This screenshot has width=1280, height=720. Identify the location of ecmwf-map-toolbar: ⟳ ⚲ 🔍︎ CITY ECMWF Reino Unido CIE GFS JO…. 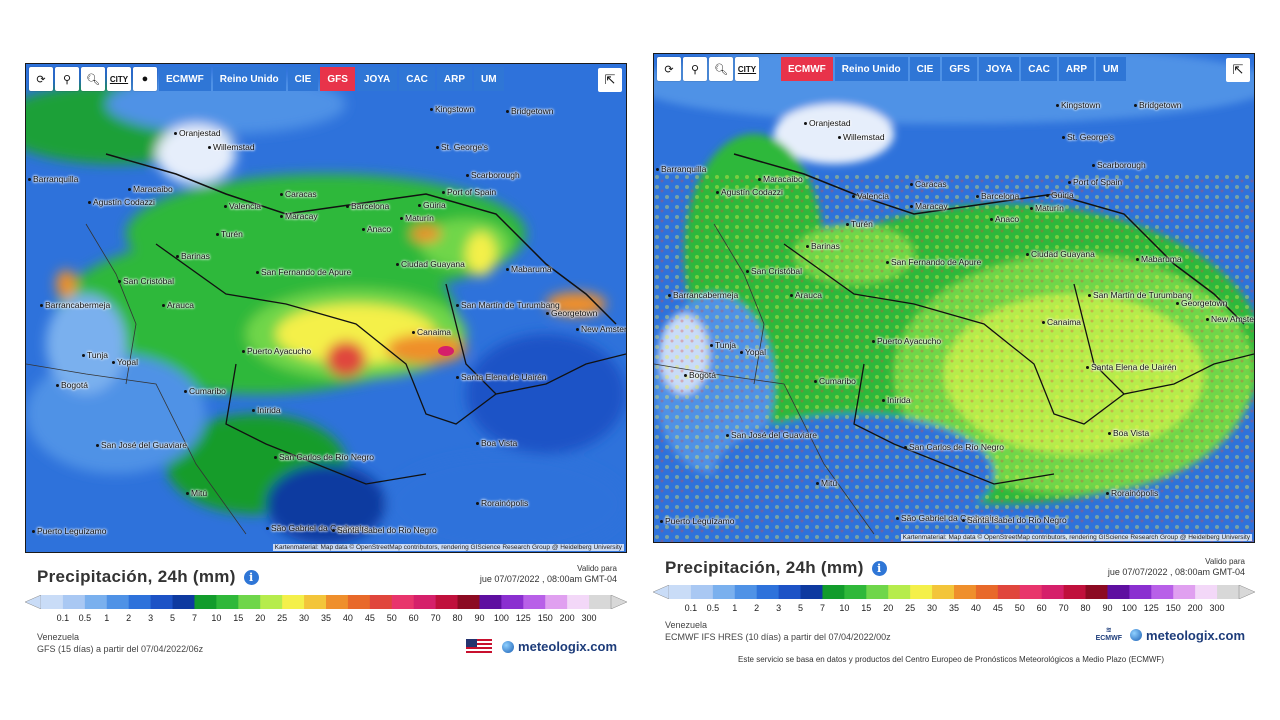
(891, 69).